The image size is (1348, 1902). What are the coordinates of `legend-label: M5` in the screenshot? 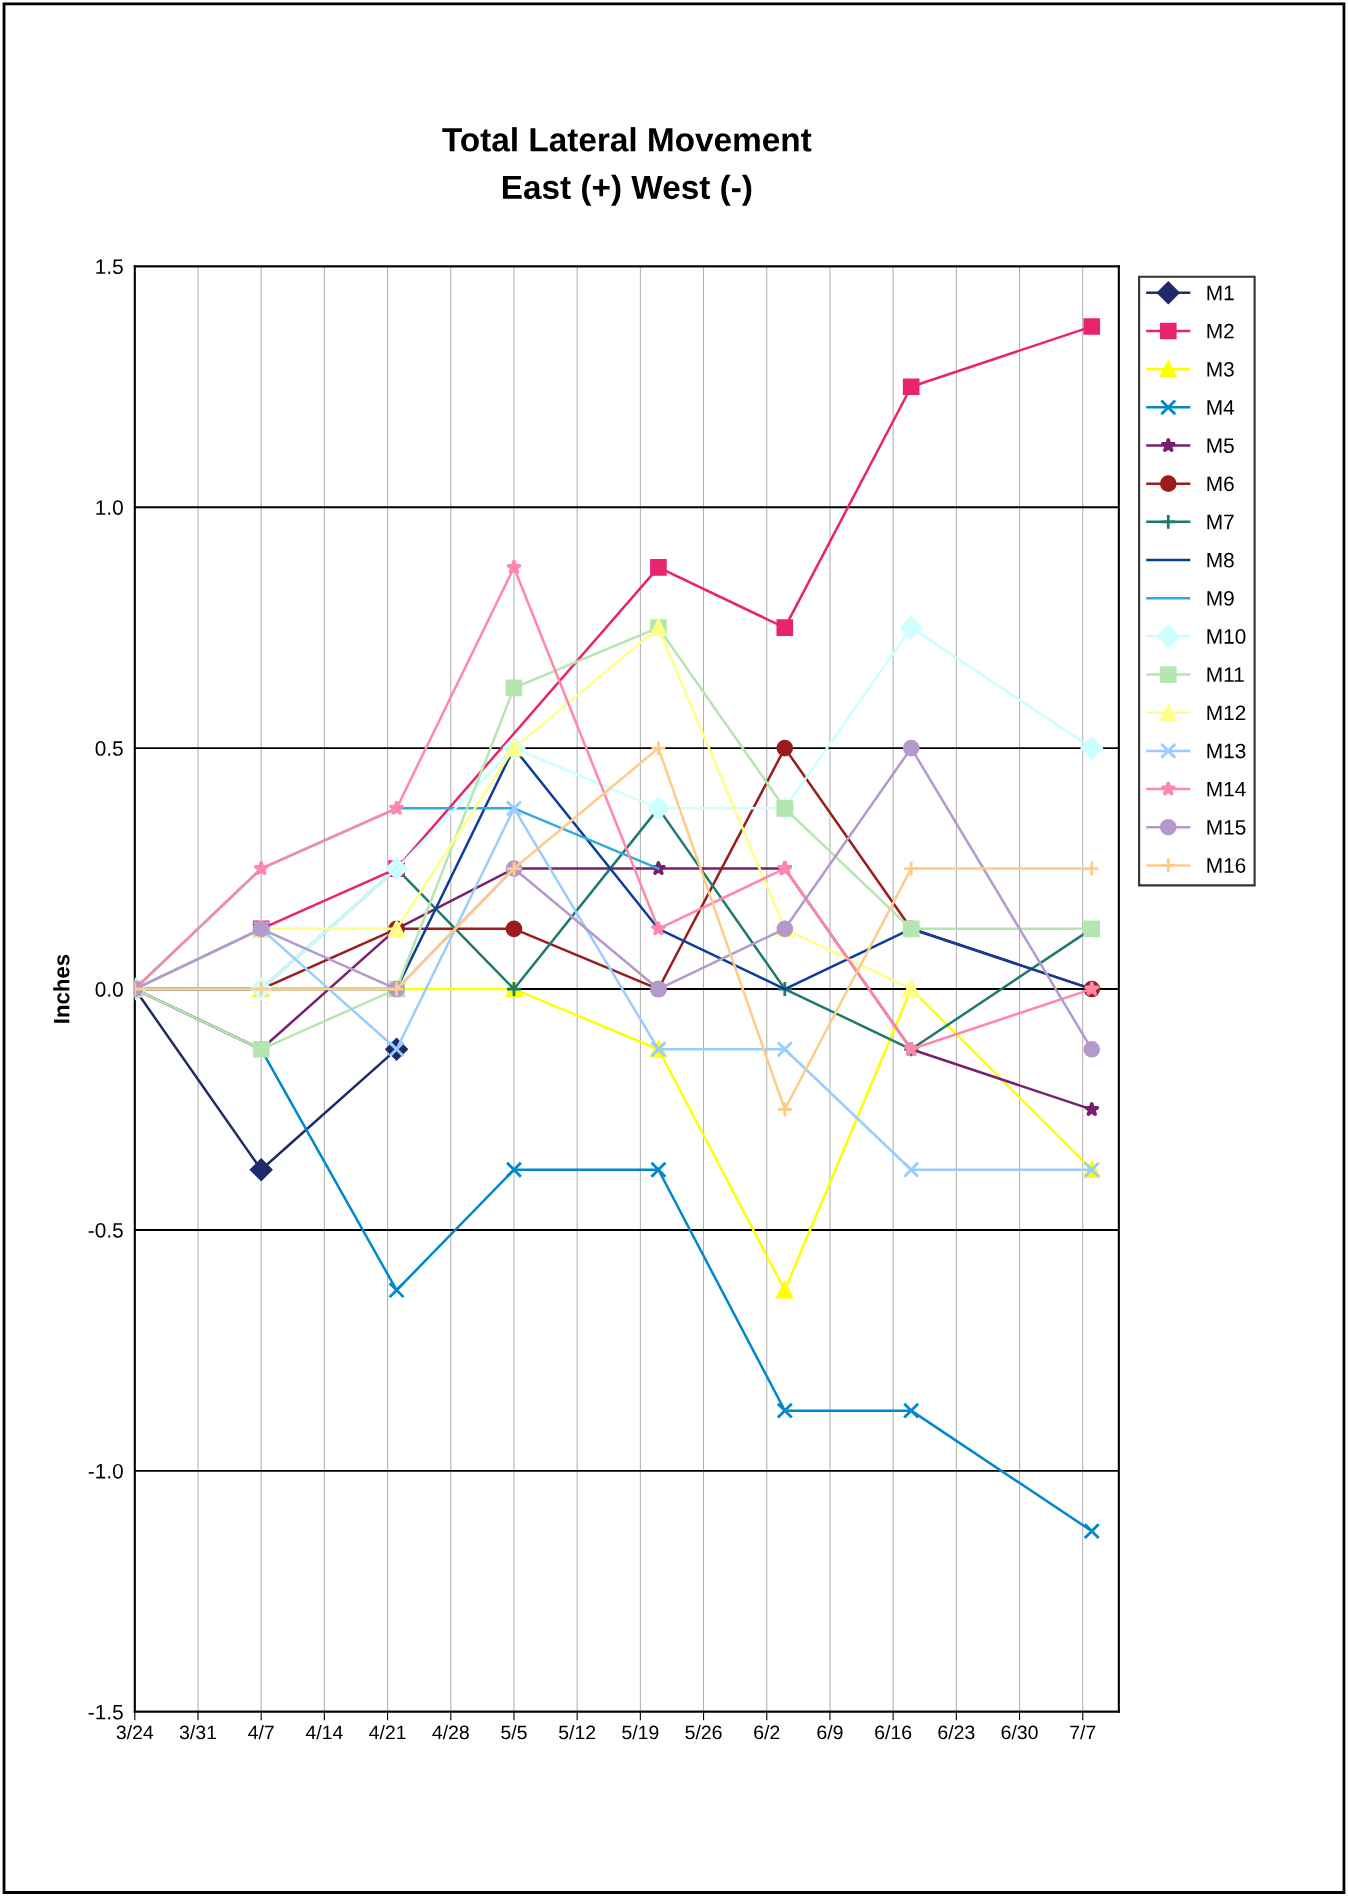 It's located at (1220, 446).